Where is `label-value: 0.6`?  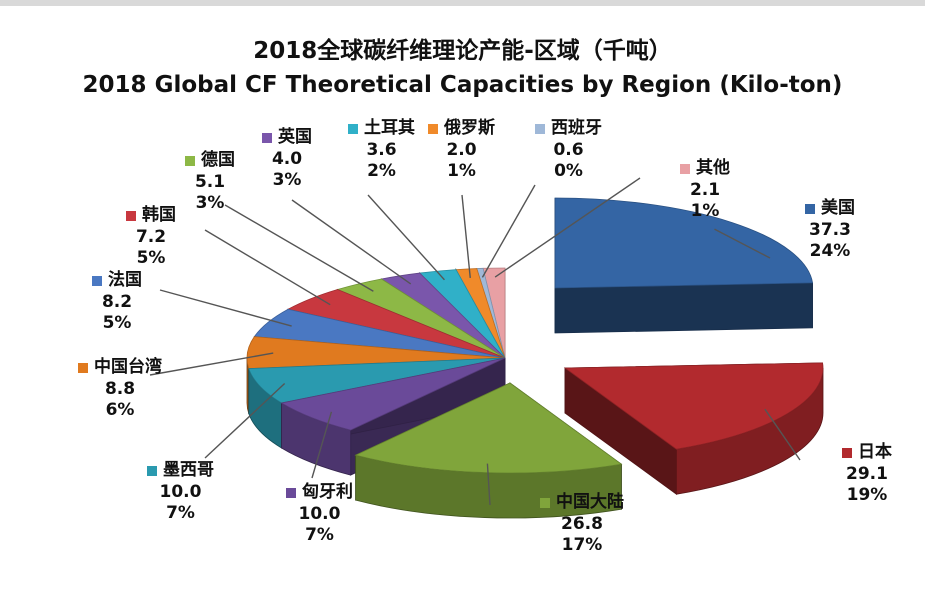 label-value: 0.6 is located at coordinates (568, 149).